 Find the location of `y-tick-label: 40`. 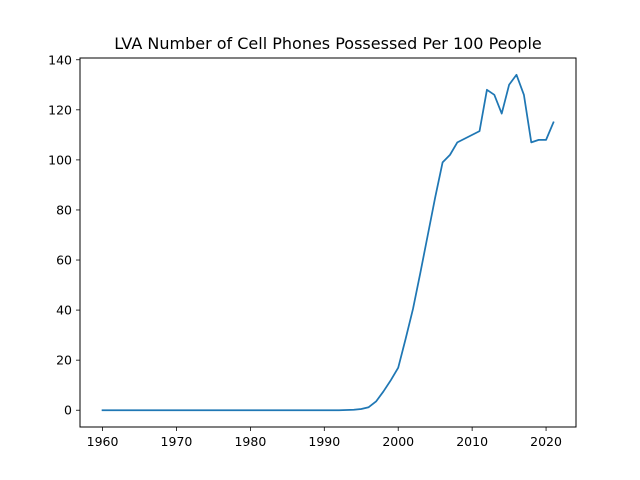

y-tick-label: 40 is located at coordinates (64, 310).